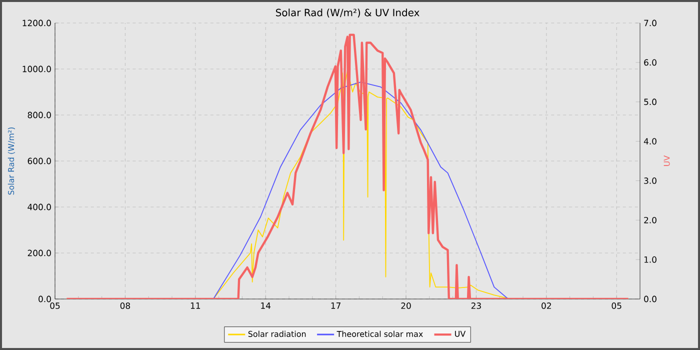 Image resolution: width=700 pixels, height=350 pixels. Describe the element at coordinates (650, 23) in the screenshot. I see `y2-tick-label: 7.0` at that location.